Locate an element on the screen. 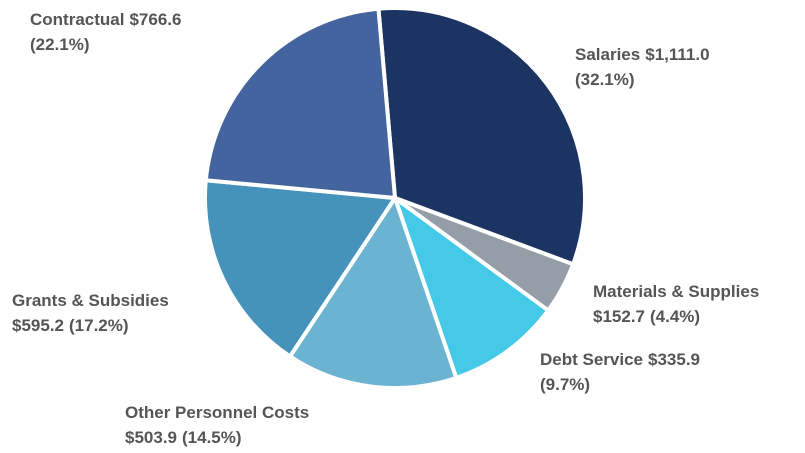 The height and width of the screenshot is (453, 805). percent-label: (9.7%) is located at coordinates (565, 384).